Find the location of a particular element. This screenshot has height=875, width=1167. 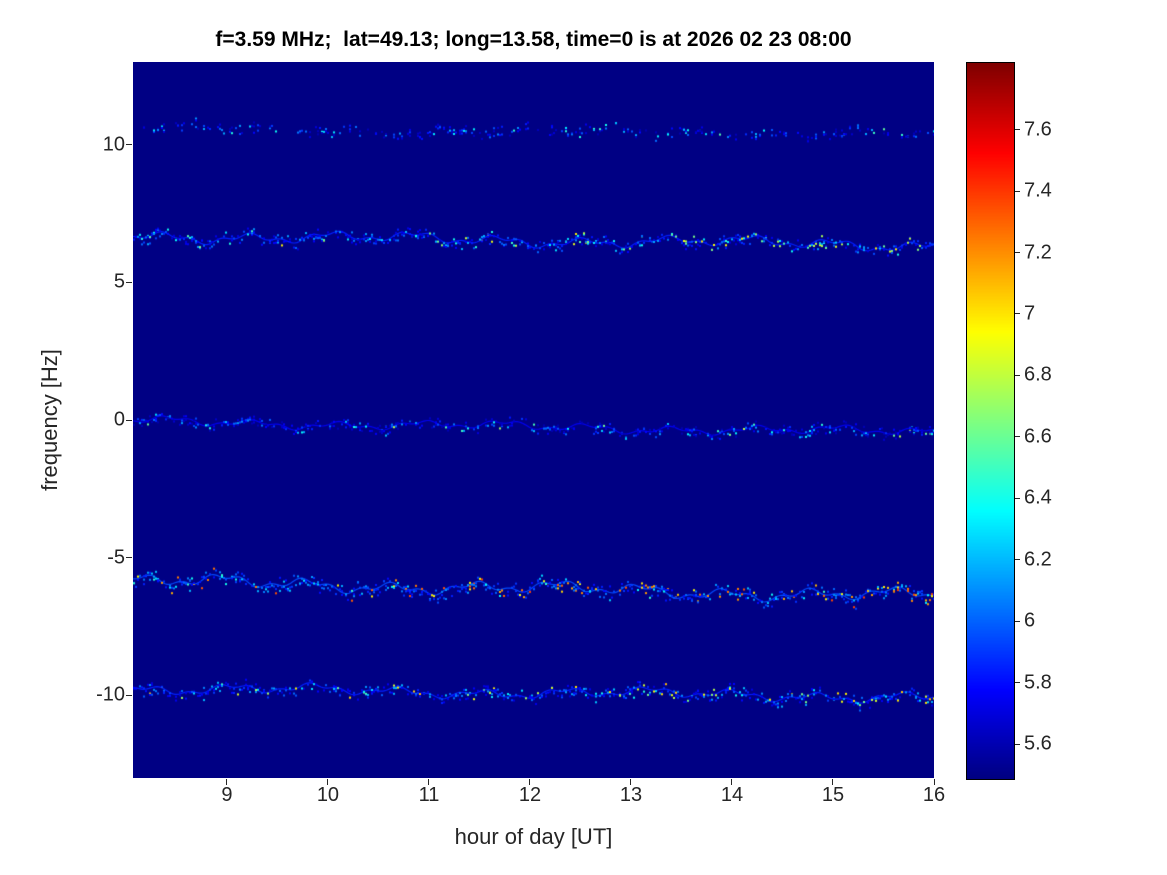

y-tick-label: -5 is located at coordinates (116, 557).